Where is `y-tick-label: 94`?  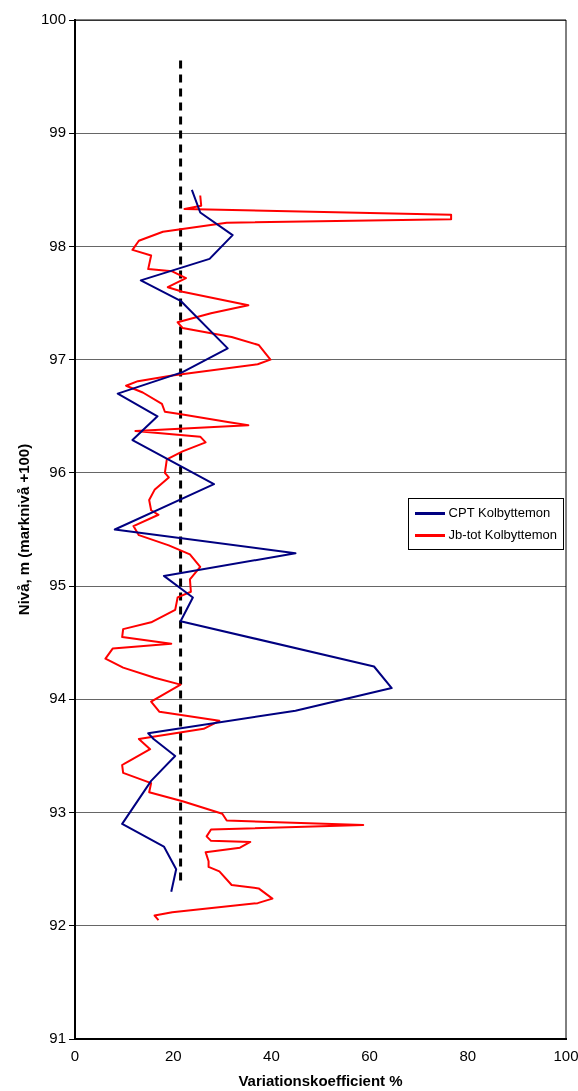 y-tick-label: 94 is located at coordinates (58, 698).